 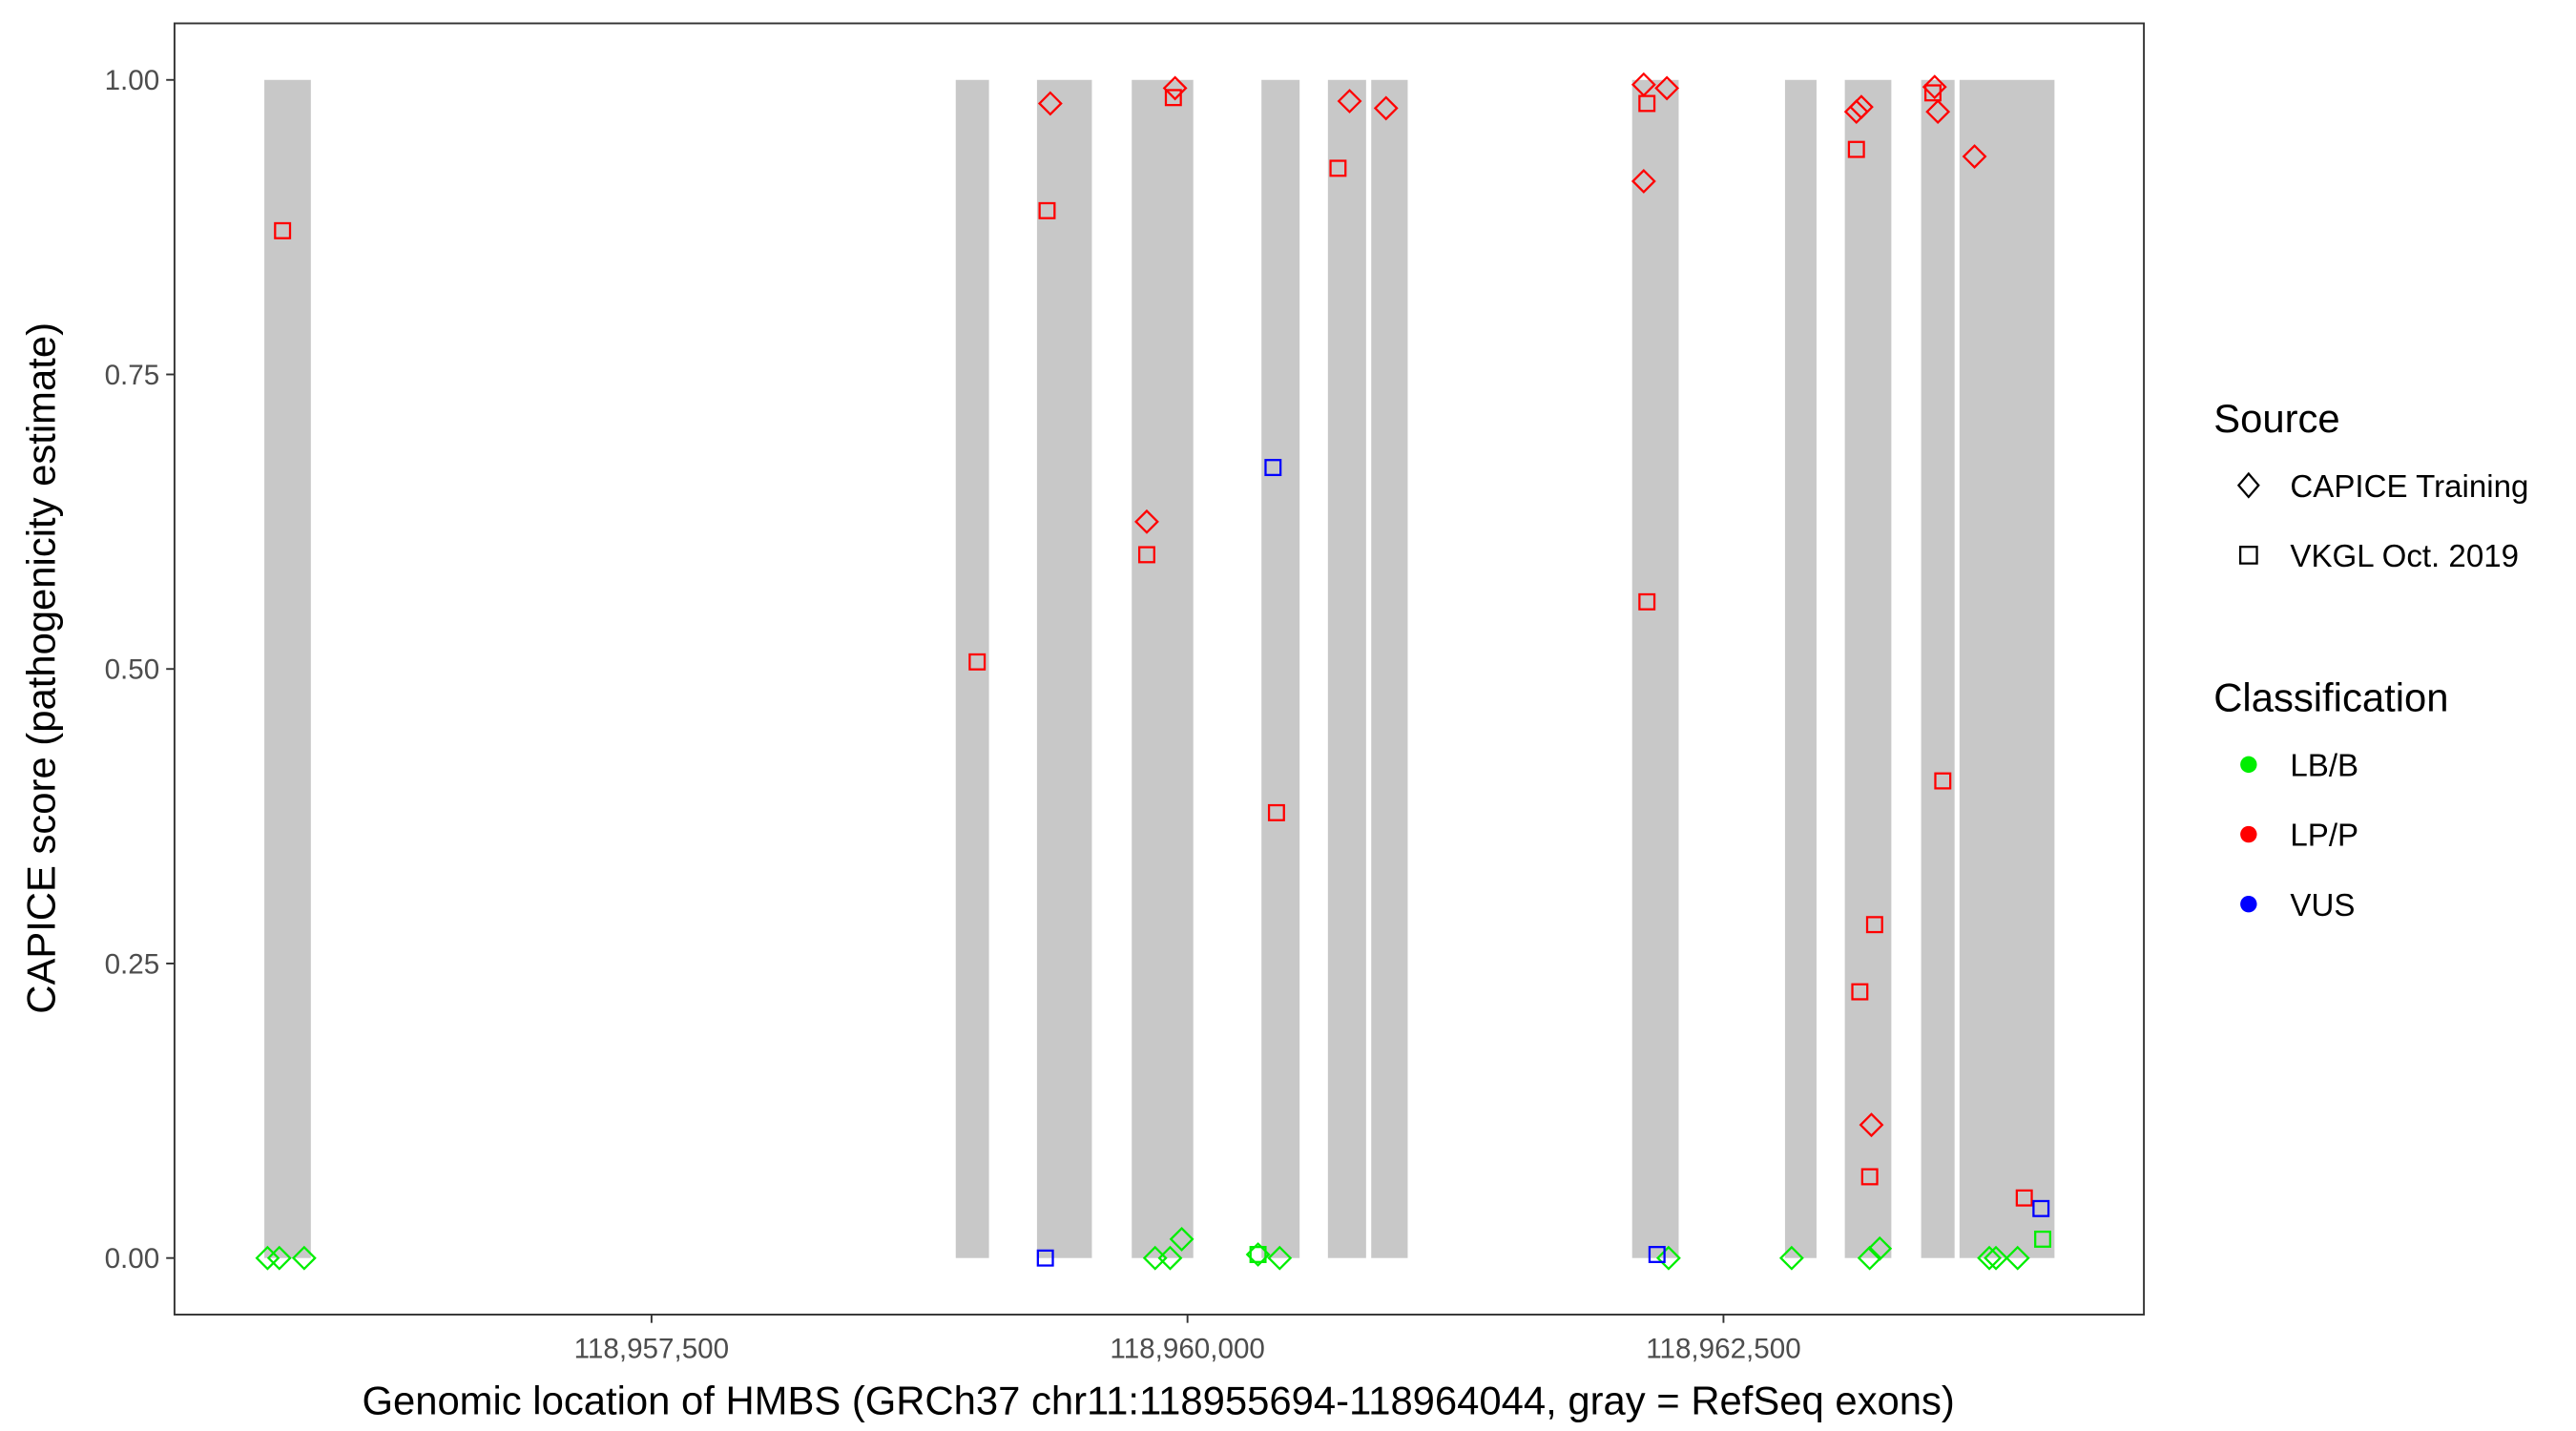 I want to click on x-tick-label: 118,960,000, so click(x=1187, y=1348).